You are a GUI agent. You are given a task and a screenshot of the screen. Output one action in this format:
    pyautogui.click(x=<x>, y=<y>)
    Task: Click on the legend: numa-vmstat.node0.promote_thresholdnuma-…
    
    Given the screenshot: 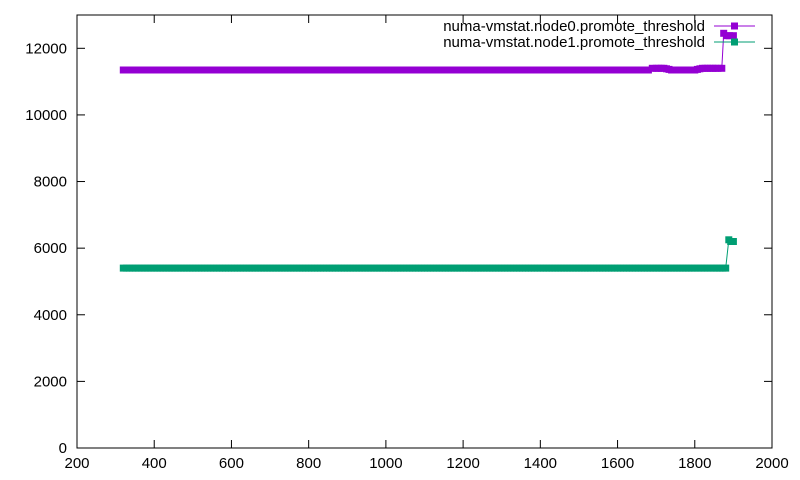 What is the action you would take?
    pyautogui.click(x=599, y=34)
    